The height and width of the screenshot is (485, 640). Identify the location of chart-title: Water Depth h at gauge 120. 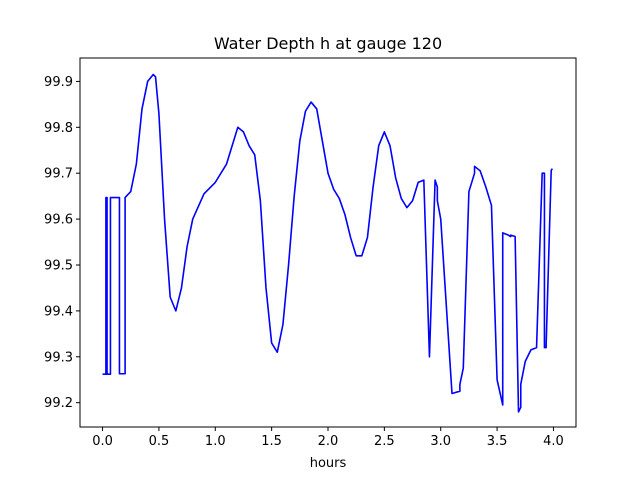
(328, 43).